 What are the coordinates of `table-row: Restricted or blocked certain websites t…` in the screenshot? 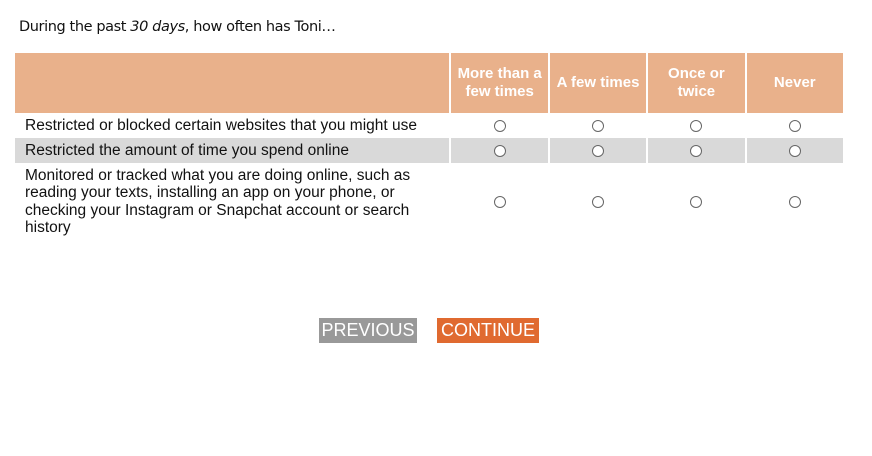 It's located at (429, 125).